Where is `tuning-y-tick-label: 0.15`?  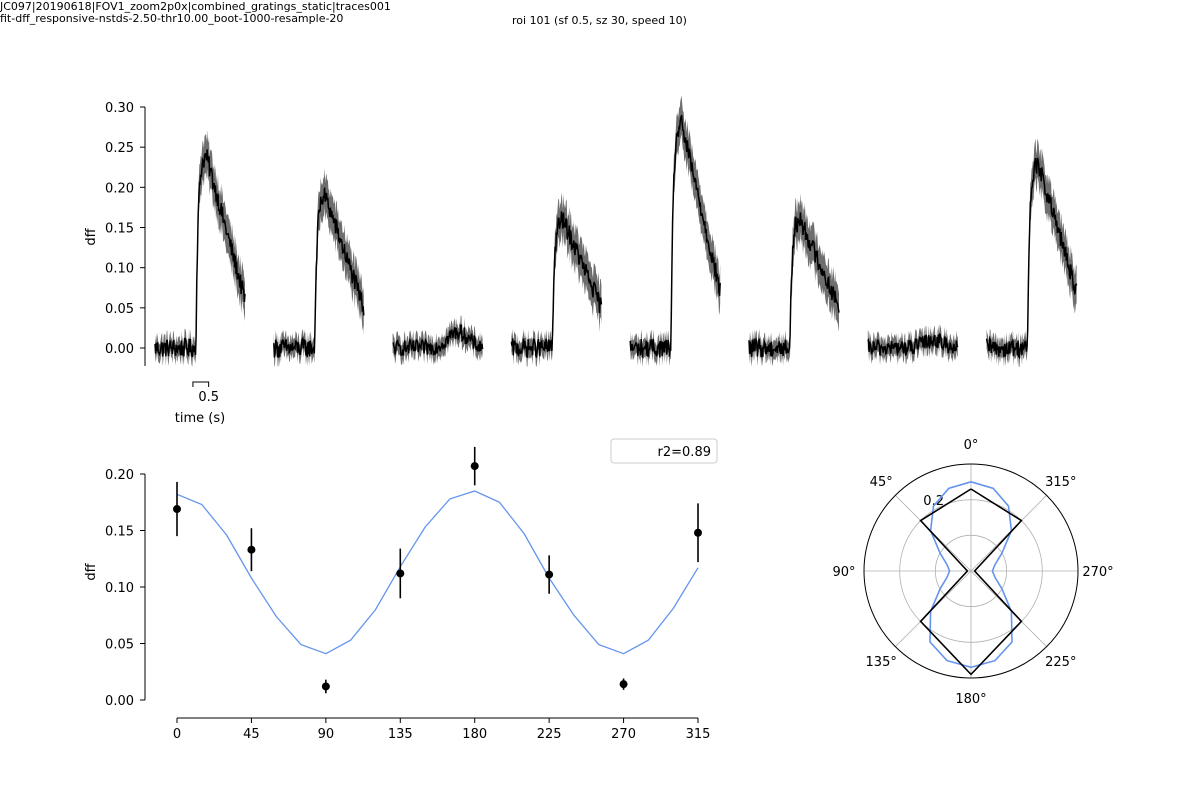 tuning-y-tick-label: 0.15 is located at coordinates (119, 532).